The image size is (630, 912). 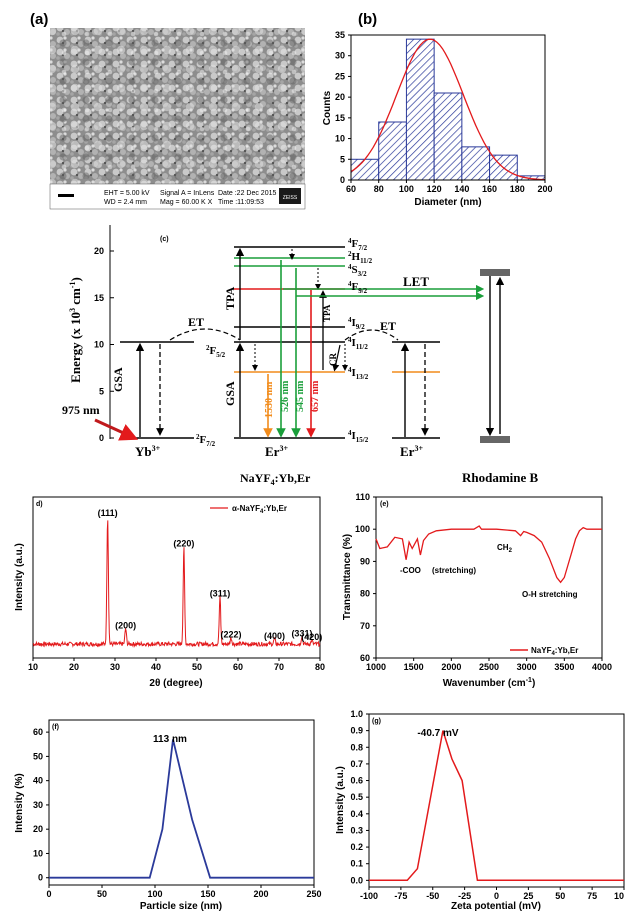 What do you see at coordinates (40, 878) in the screenshot?
I see `y-tick-label: 0` at bounding box center [40, 878].